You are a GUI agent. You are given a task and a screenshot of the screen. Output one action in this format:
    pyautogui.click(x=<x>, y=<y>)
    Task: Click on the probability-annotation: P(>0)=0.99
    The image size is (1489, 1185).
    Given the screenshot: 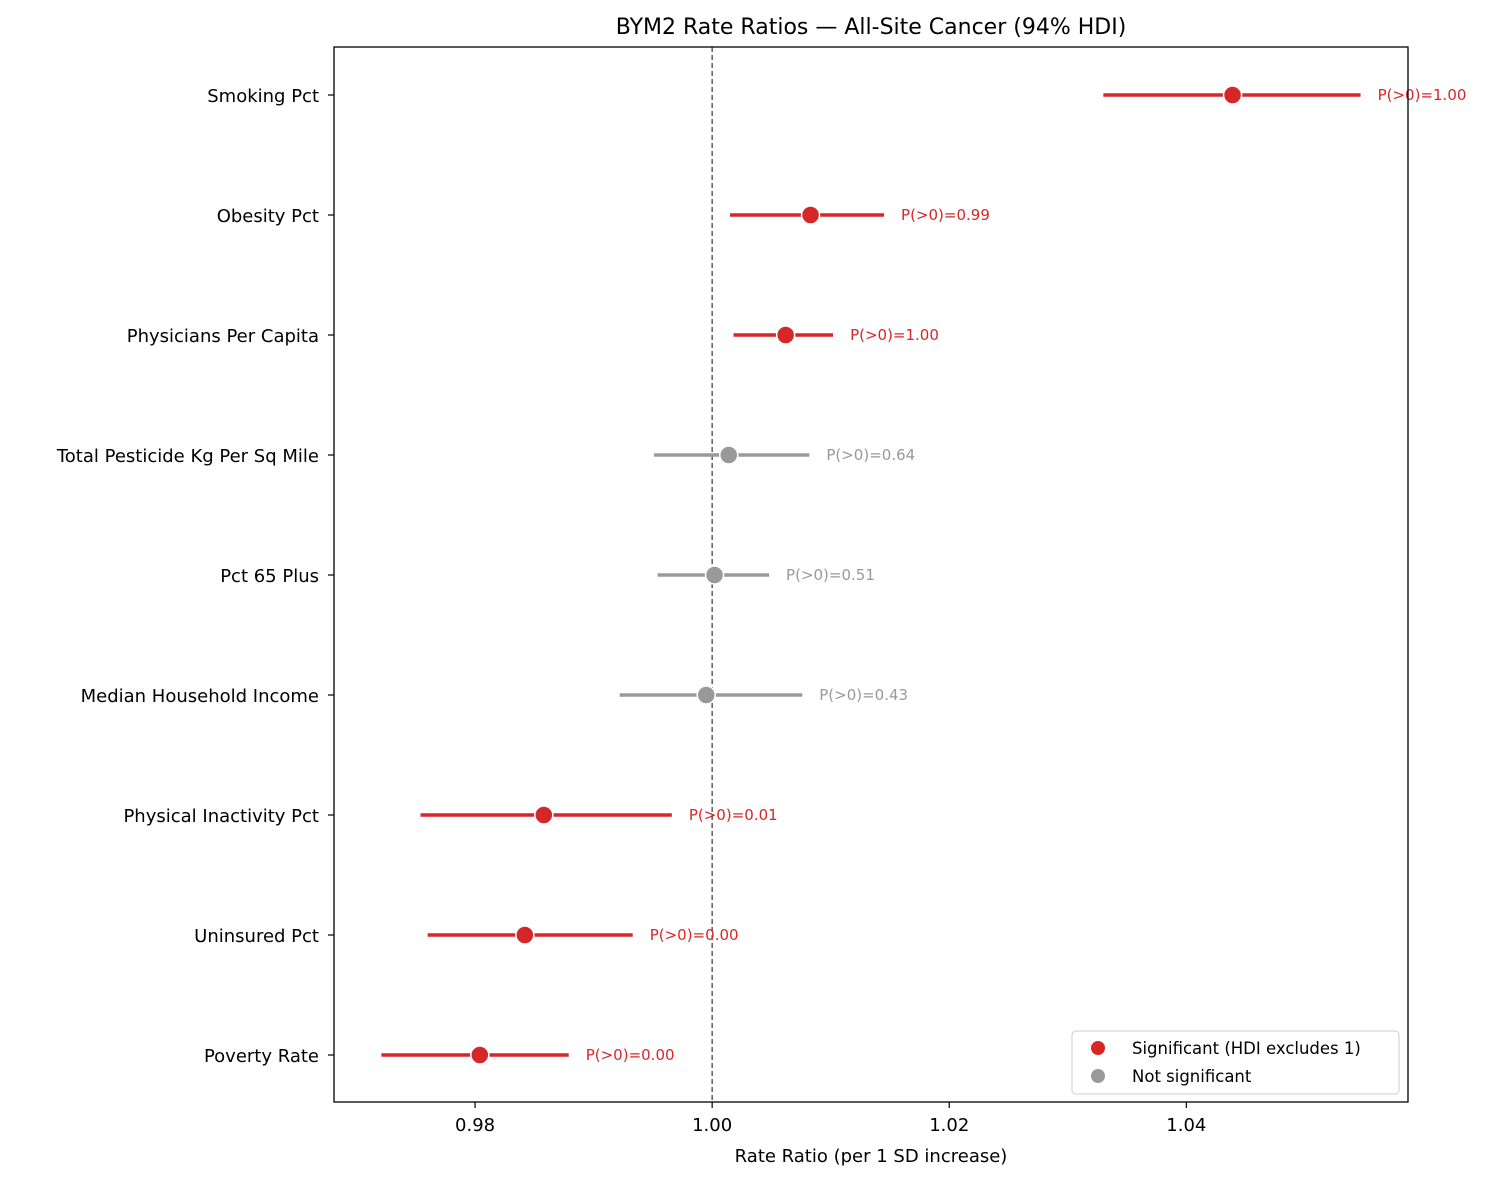 What is the action you would take?
    pyautogui.click(x=945, y=215)
    